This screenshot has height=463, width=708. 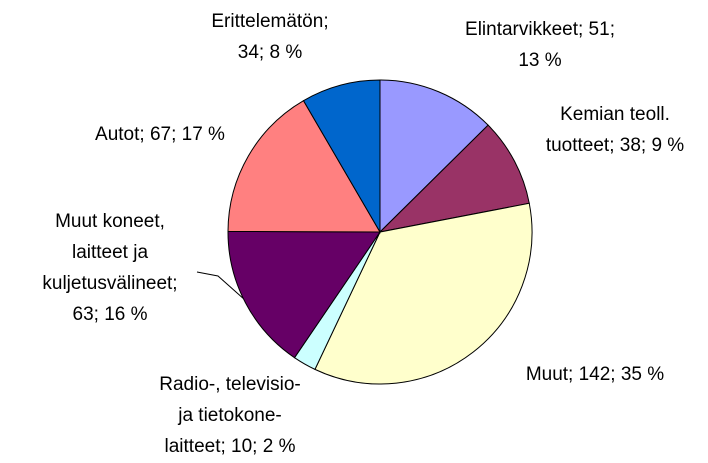 What do you see at coordinates (229, 415) in the screenshot?
I see `data-label: ja tietokone-` at bounding box center [229, 415].